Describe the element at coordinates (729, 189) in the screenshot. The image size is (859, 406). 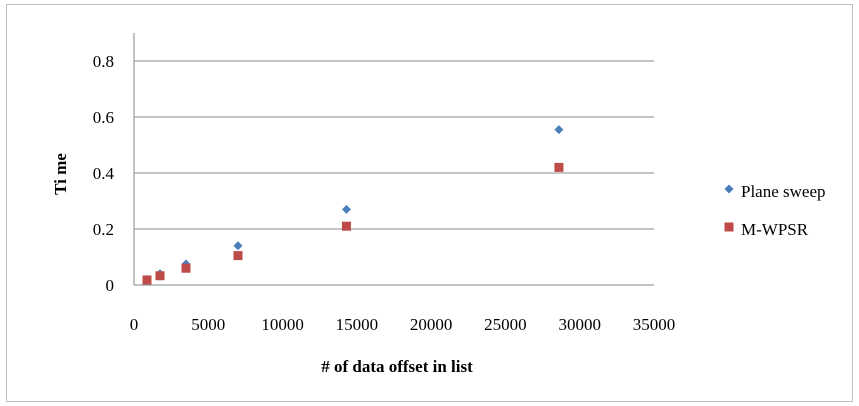
I see `legend-marker-plane-sweep` at that location.